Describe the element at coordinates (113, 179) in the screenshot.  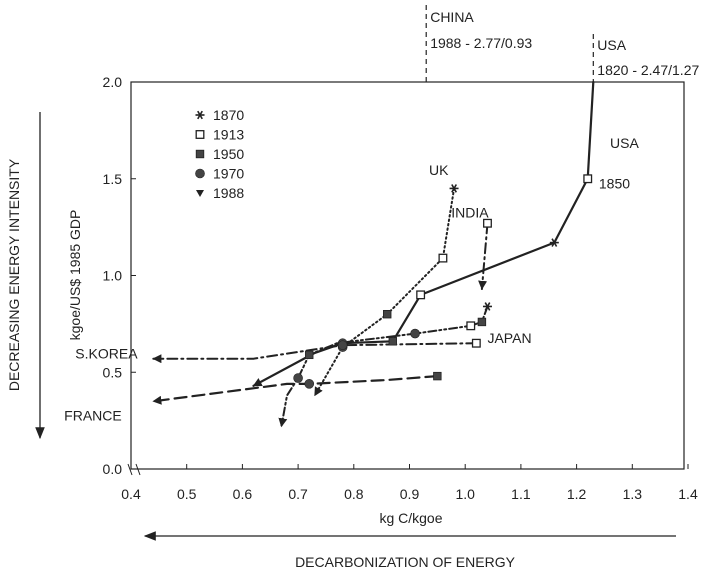
I see `y-tick-label: 1.5` at that location.